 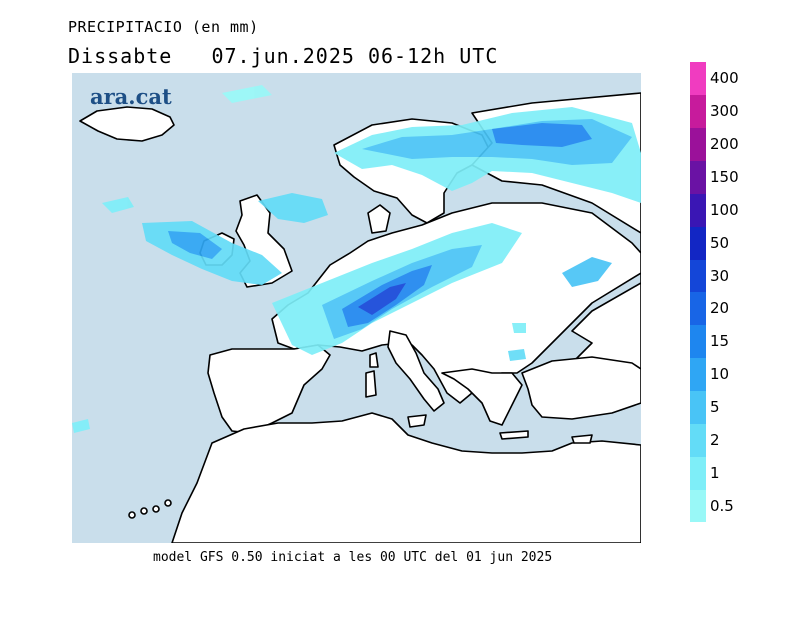 I want to click on legend-label: 100, so click(x=724, y=209).